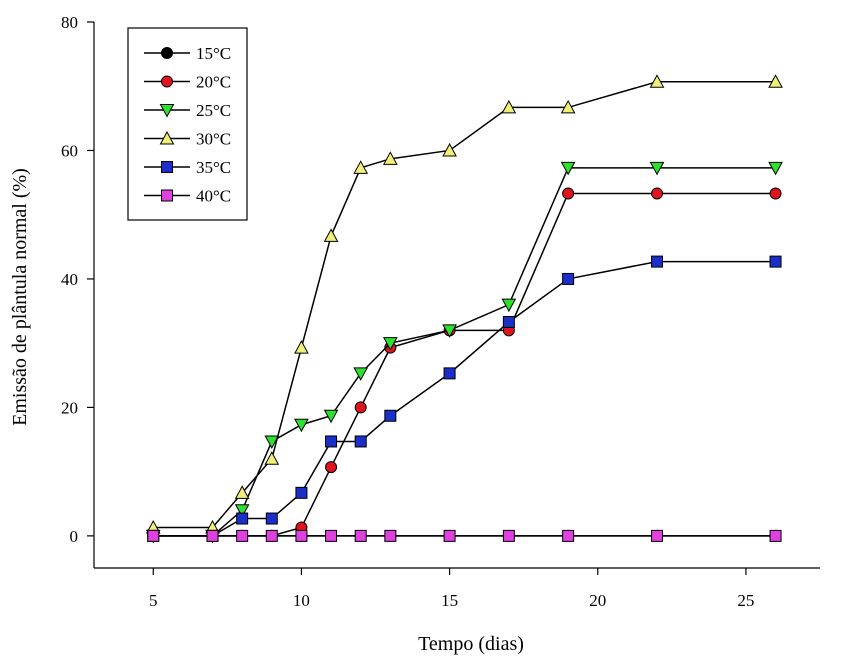 This screenshot has width=844, height=656. Describe the element at coordinates (213, 196) in the screenshot. I see `legend-label: 40°C` at that location.